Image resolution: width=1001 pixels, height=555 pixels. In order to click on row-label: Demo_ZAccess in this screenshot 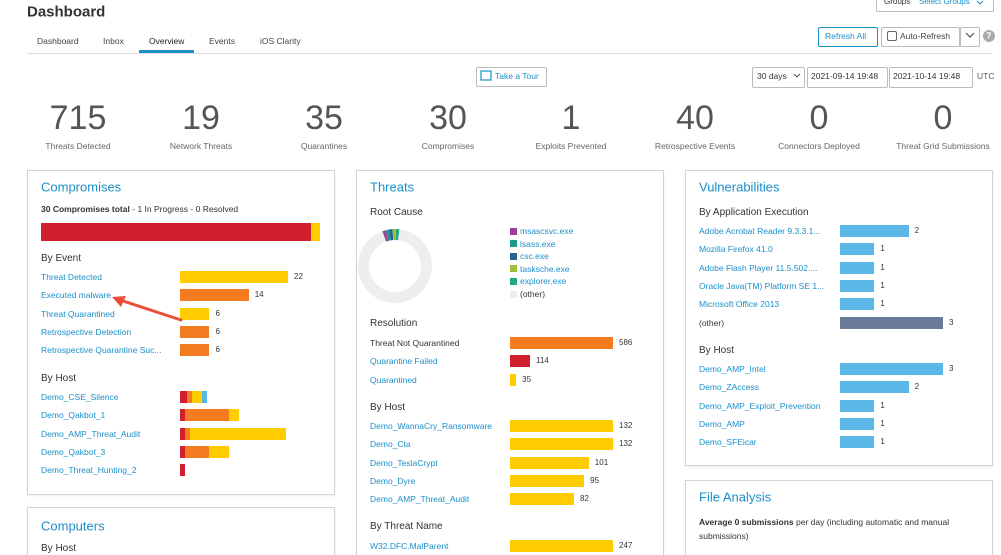, I will do `click(729, 387)`.